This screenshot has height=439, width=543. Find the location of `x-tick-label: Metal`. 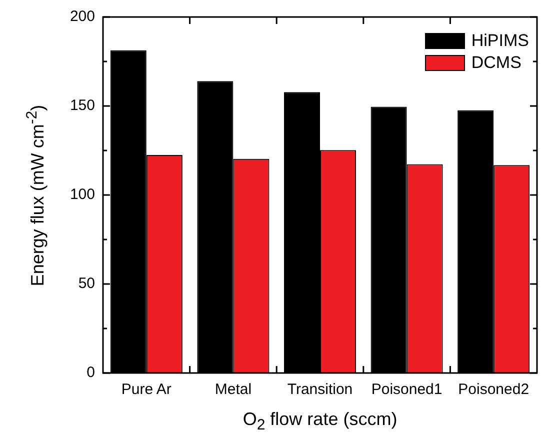

x-tick-label: Metal is located at coordinates (233, 389).